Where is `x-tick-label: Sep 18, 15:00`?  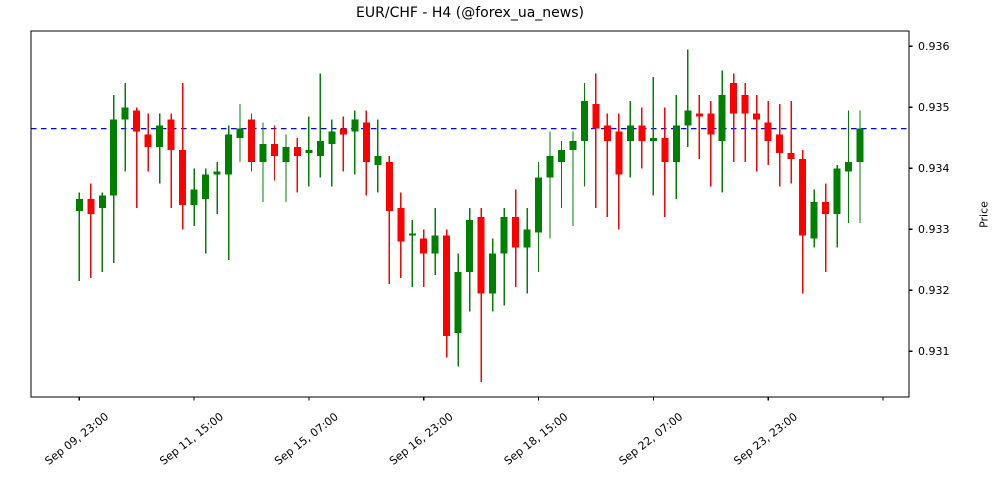
x-tick-label: Sep 18, 15:00 is located at coordinates (536, 439).